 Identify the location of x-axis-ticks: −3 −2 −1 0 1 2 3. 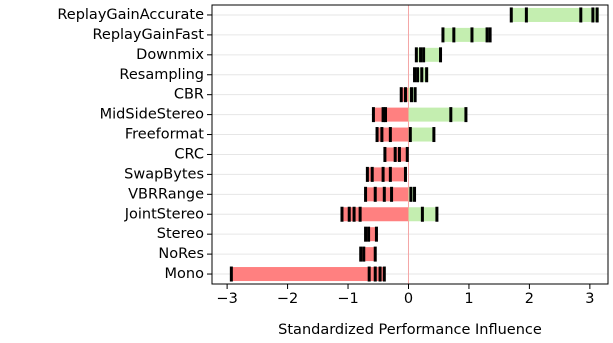
(405, 295).